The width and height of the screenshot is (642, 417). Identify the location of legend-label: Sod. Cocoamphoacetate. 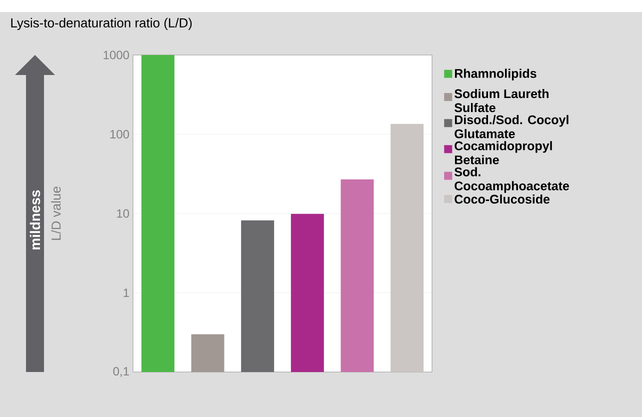
(512, 180).